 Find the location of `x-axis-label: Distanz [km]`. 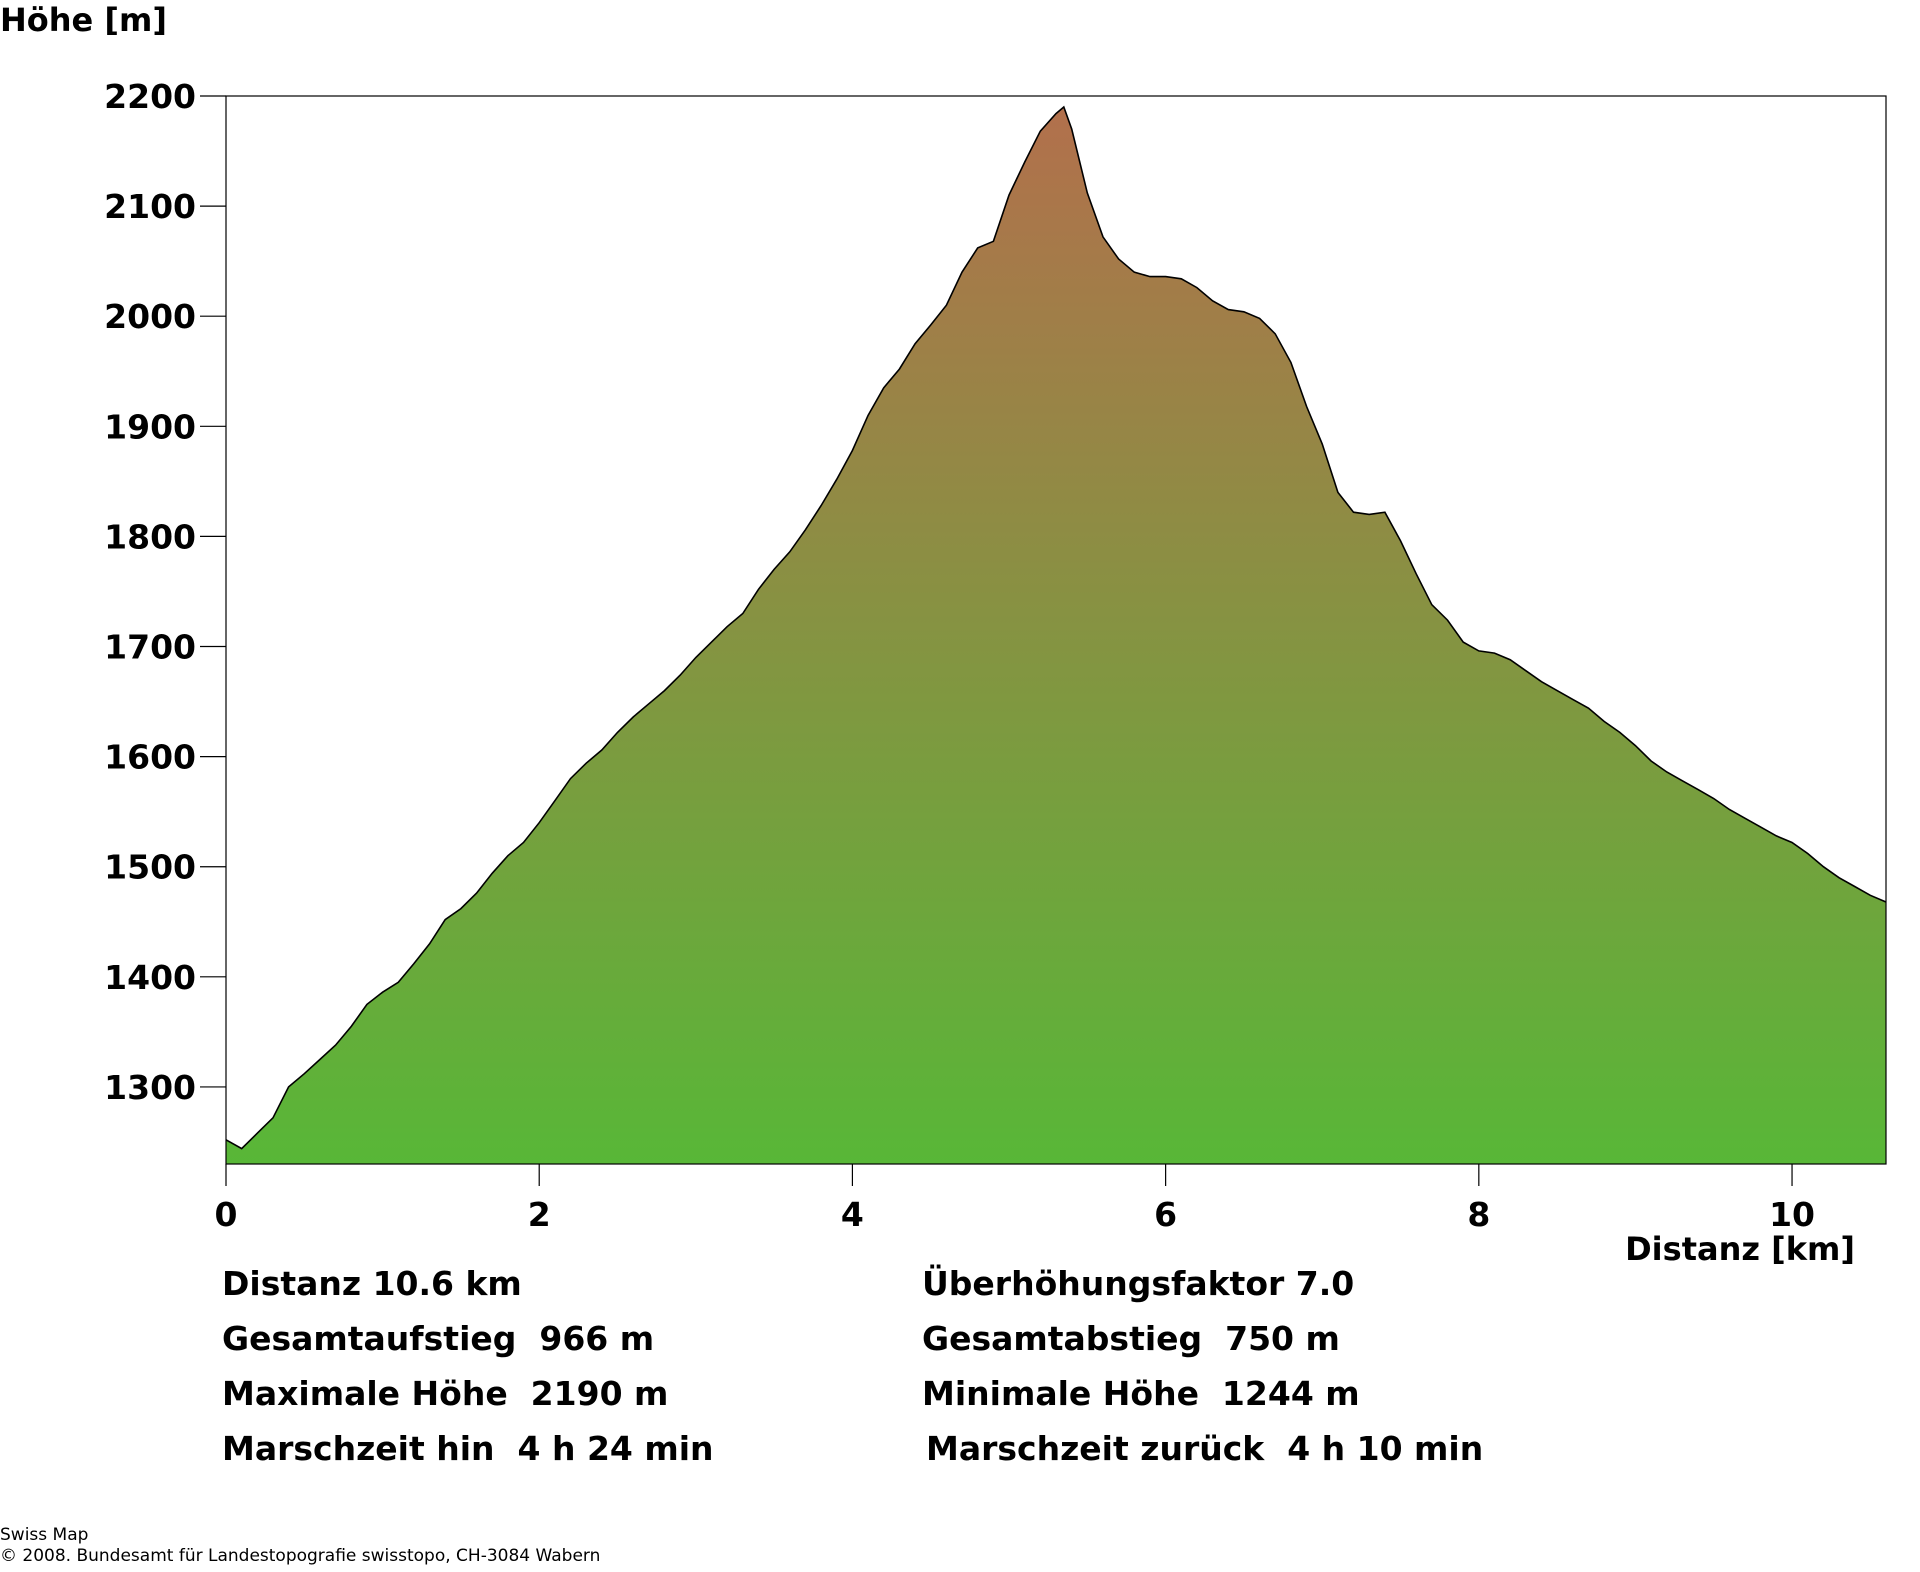

x-axis-label: Distanz [km] is located at coordinates (1740, 1249).